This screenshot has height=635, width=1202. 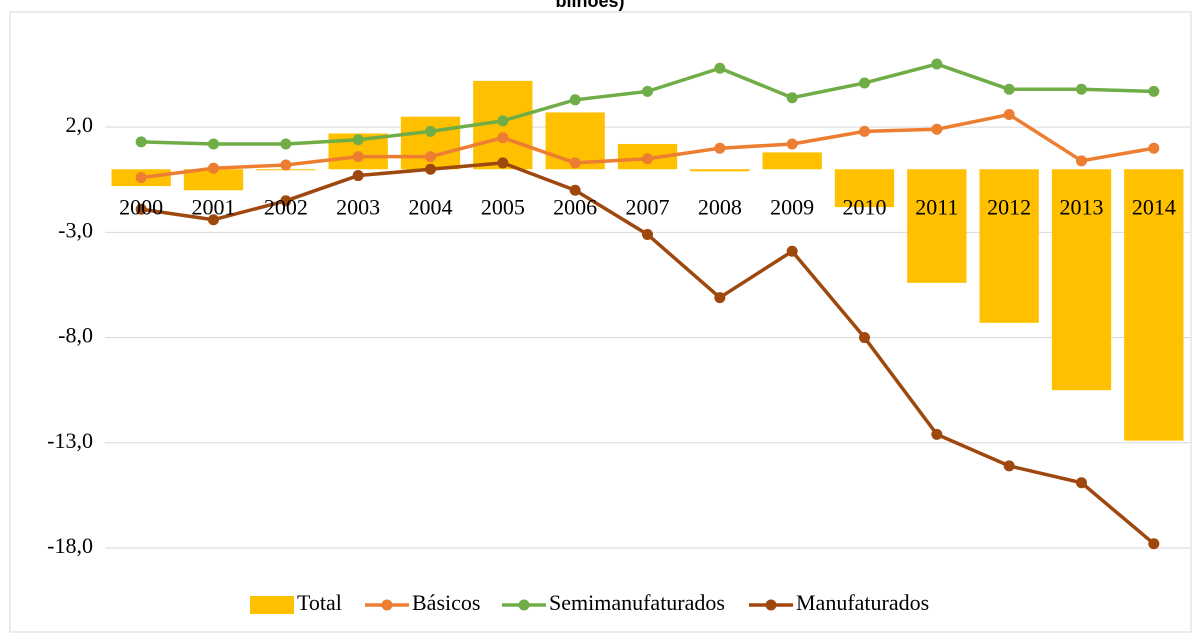 I want to click on x-tick-label: 2001, so click(x=214, y=206).